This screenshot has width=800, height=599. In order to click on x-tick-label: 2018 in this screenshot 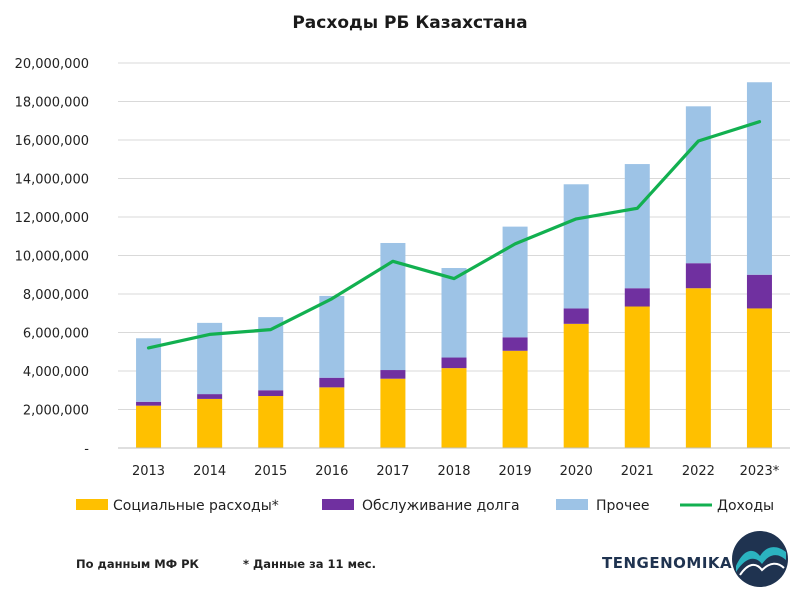, I will do `click(453, 471)`.